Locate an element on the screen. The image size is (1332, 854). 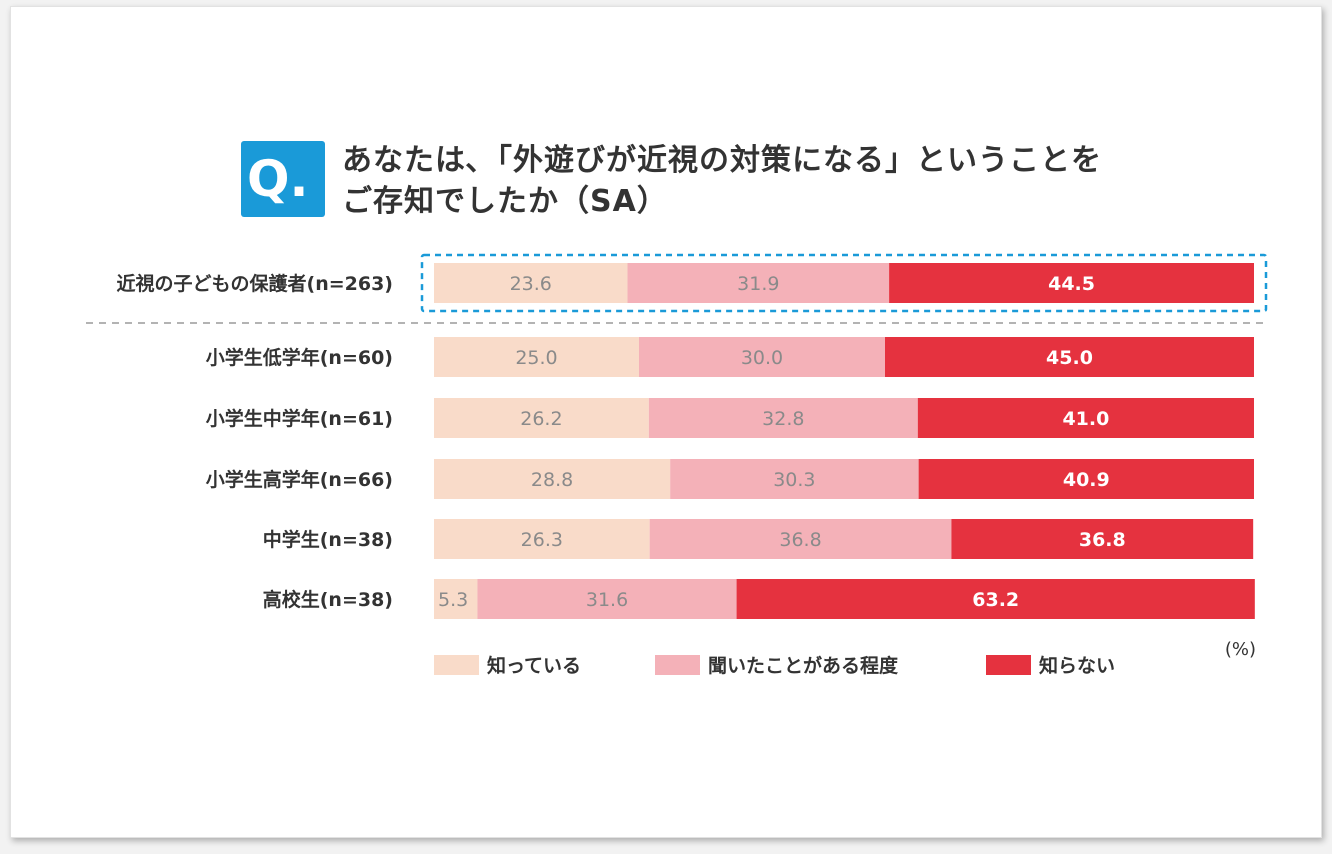
unit-label: (%) is located at coordinates (1240, 649).